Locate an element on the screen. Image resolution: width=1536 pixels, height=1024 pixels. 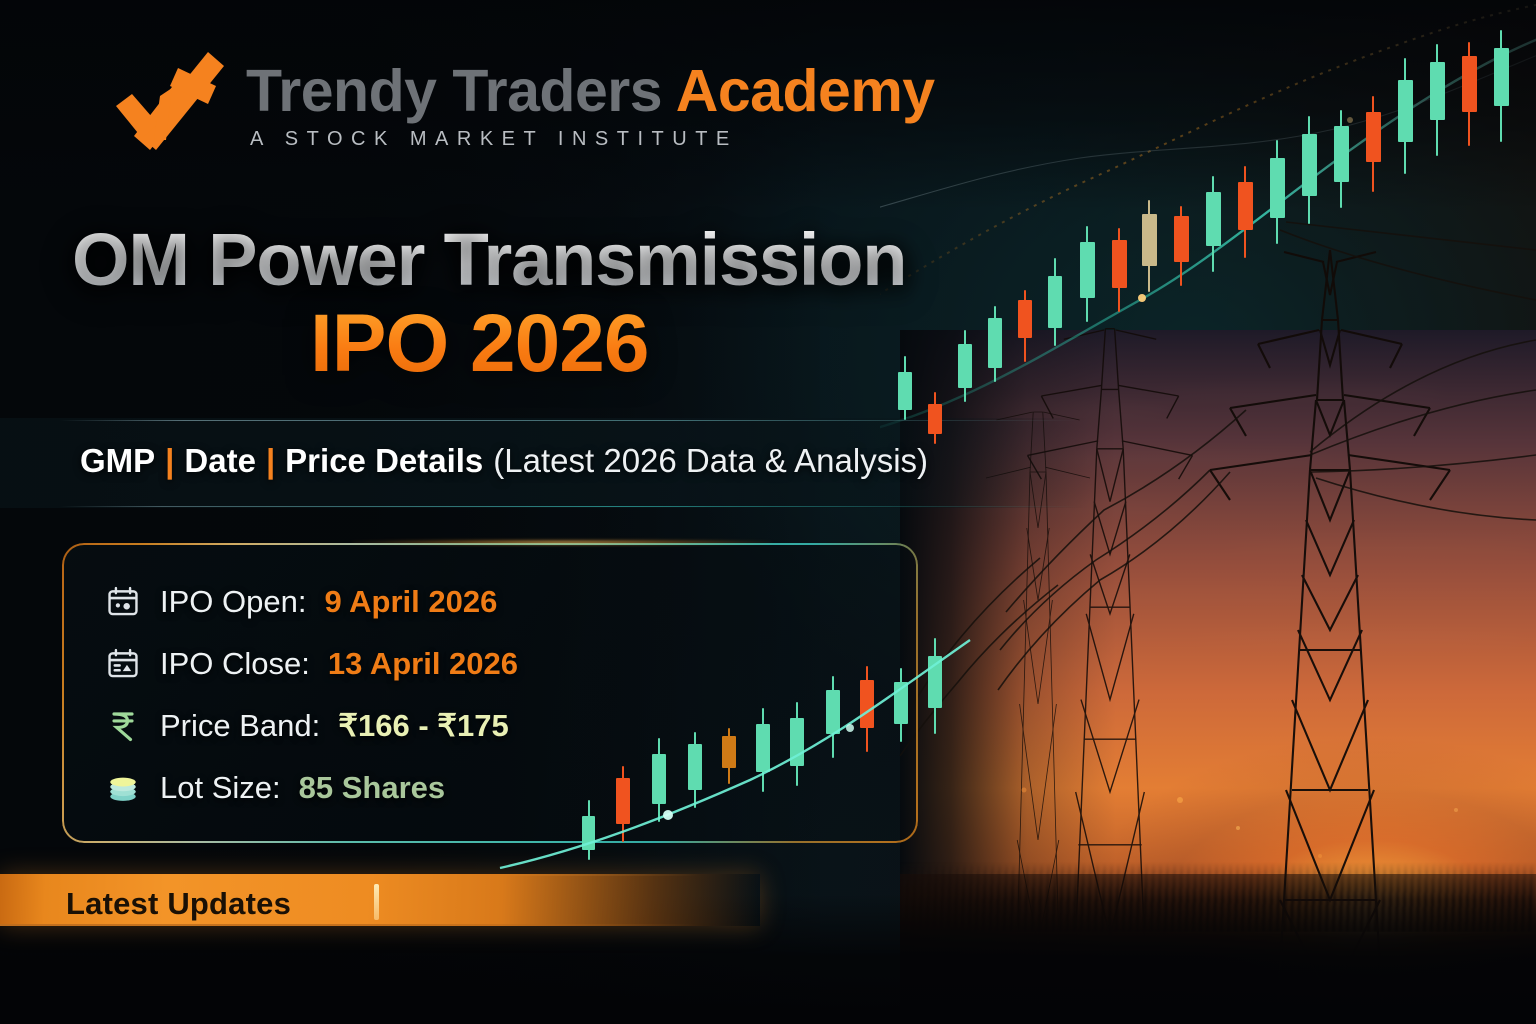
updates-caret is located at coordinates (376, 902).